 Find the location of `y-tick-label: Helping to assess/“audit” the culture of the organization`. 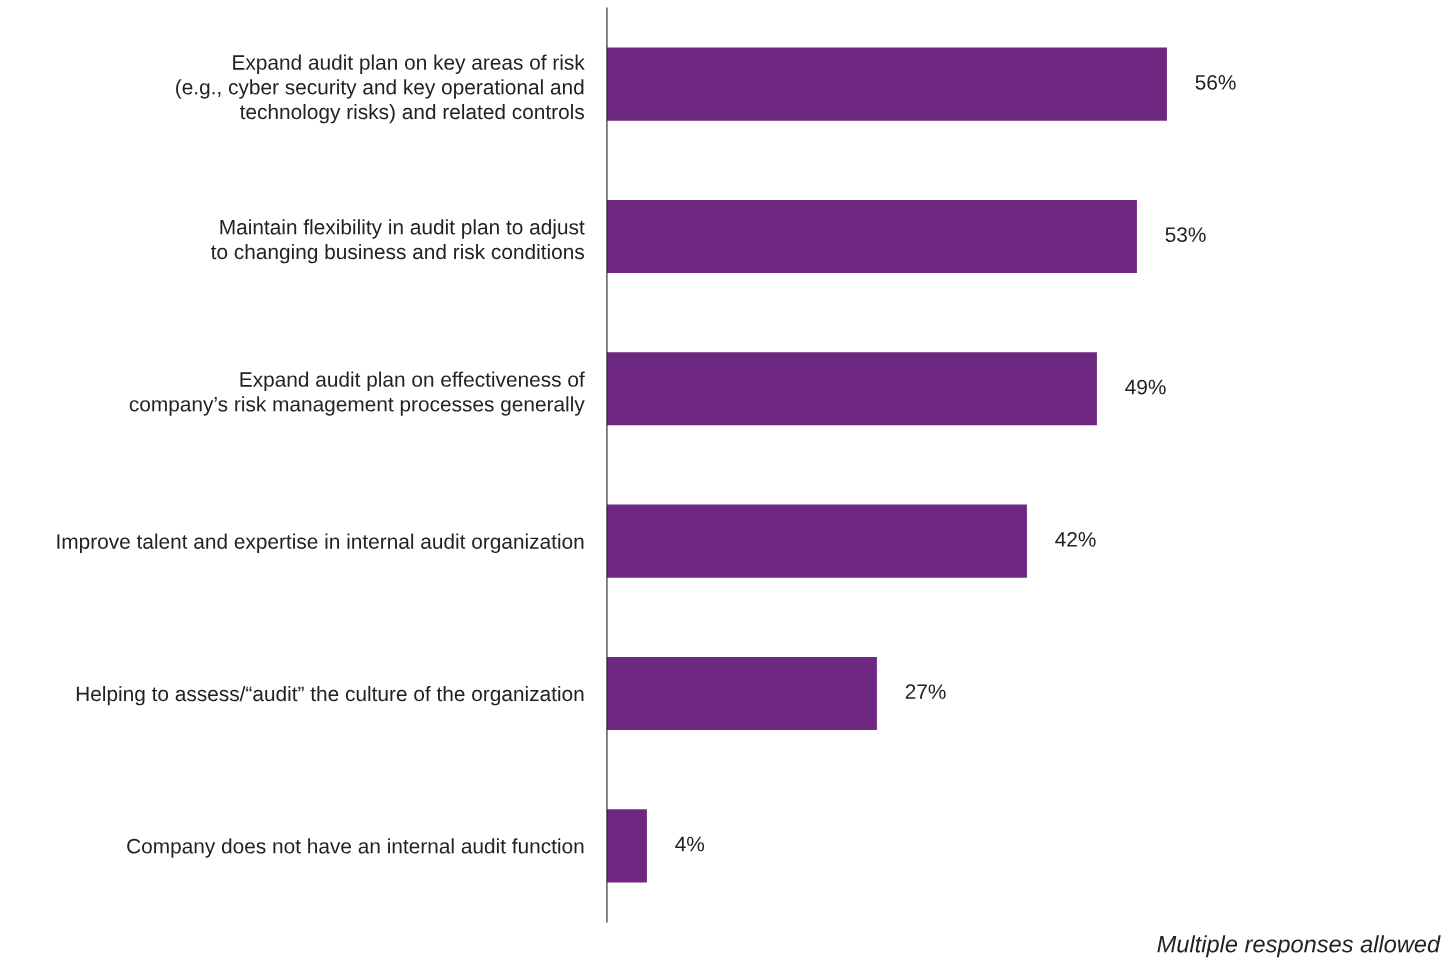

y-tick-label: Helping to assess/“audit” the culture of the organization is located at coordinates (330, 695).